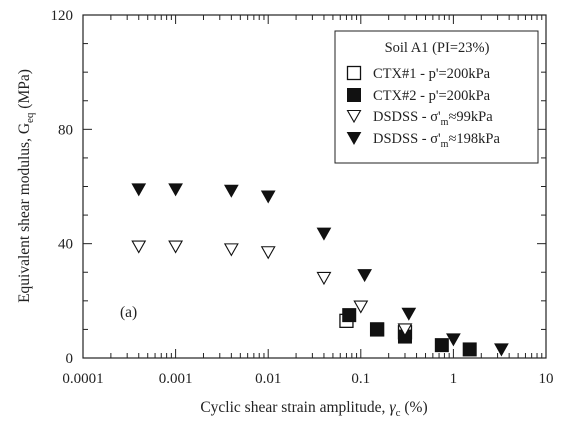 The image size is (564, 422). I want to click on panel-label: (a), so click(128, 312).